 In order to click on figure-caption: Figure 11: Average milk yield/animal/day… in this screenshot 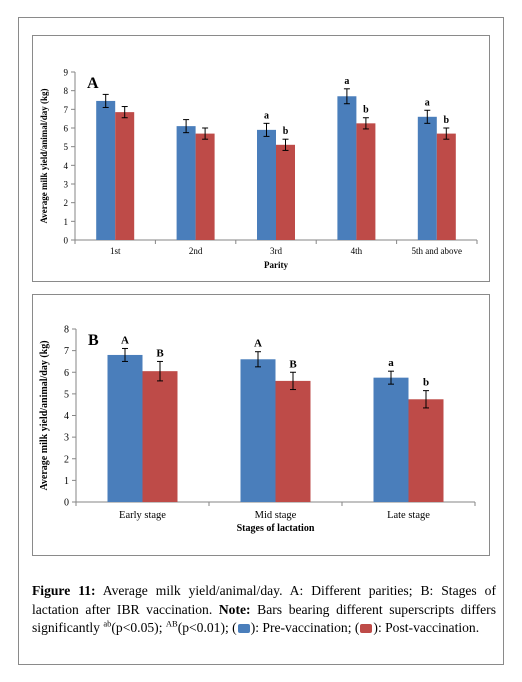, I will do `click(264, 610)`.